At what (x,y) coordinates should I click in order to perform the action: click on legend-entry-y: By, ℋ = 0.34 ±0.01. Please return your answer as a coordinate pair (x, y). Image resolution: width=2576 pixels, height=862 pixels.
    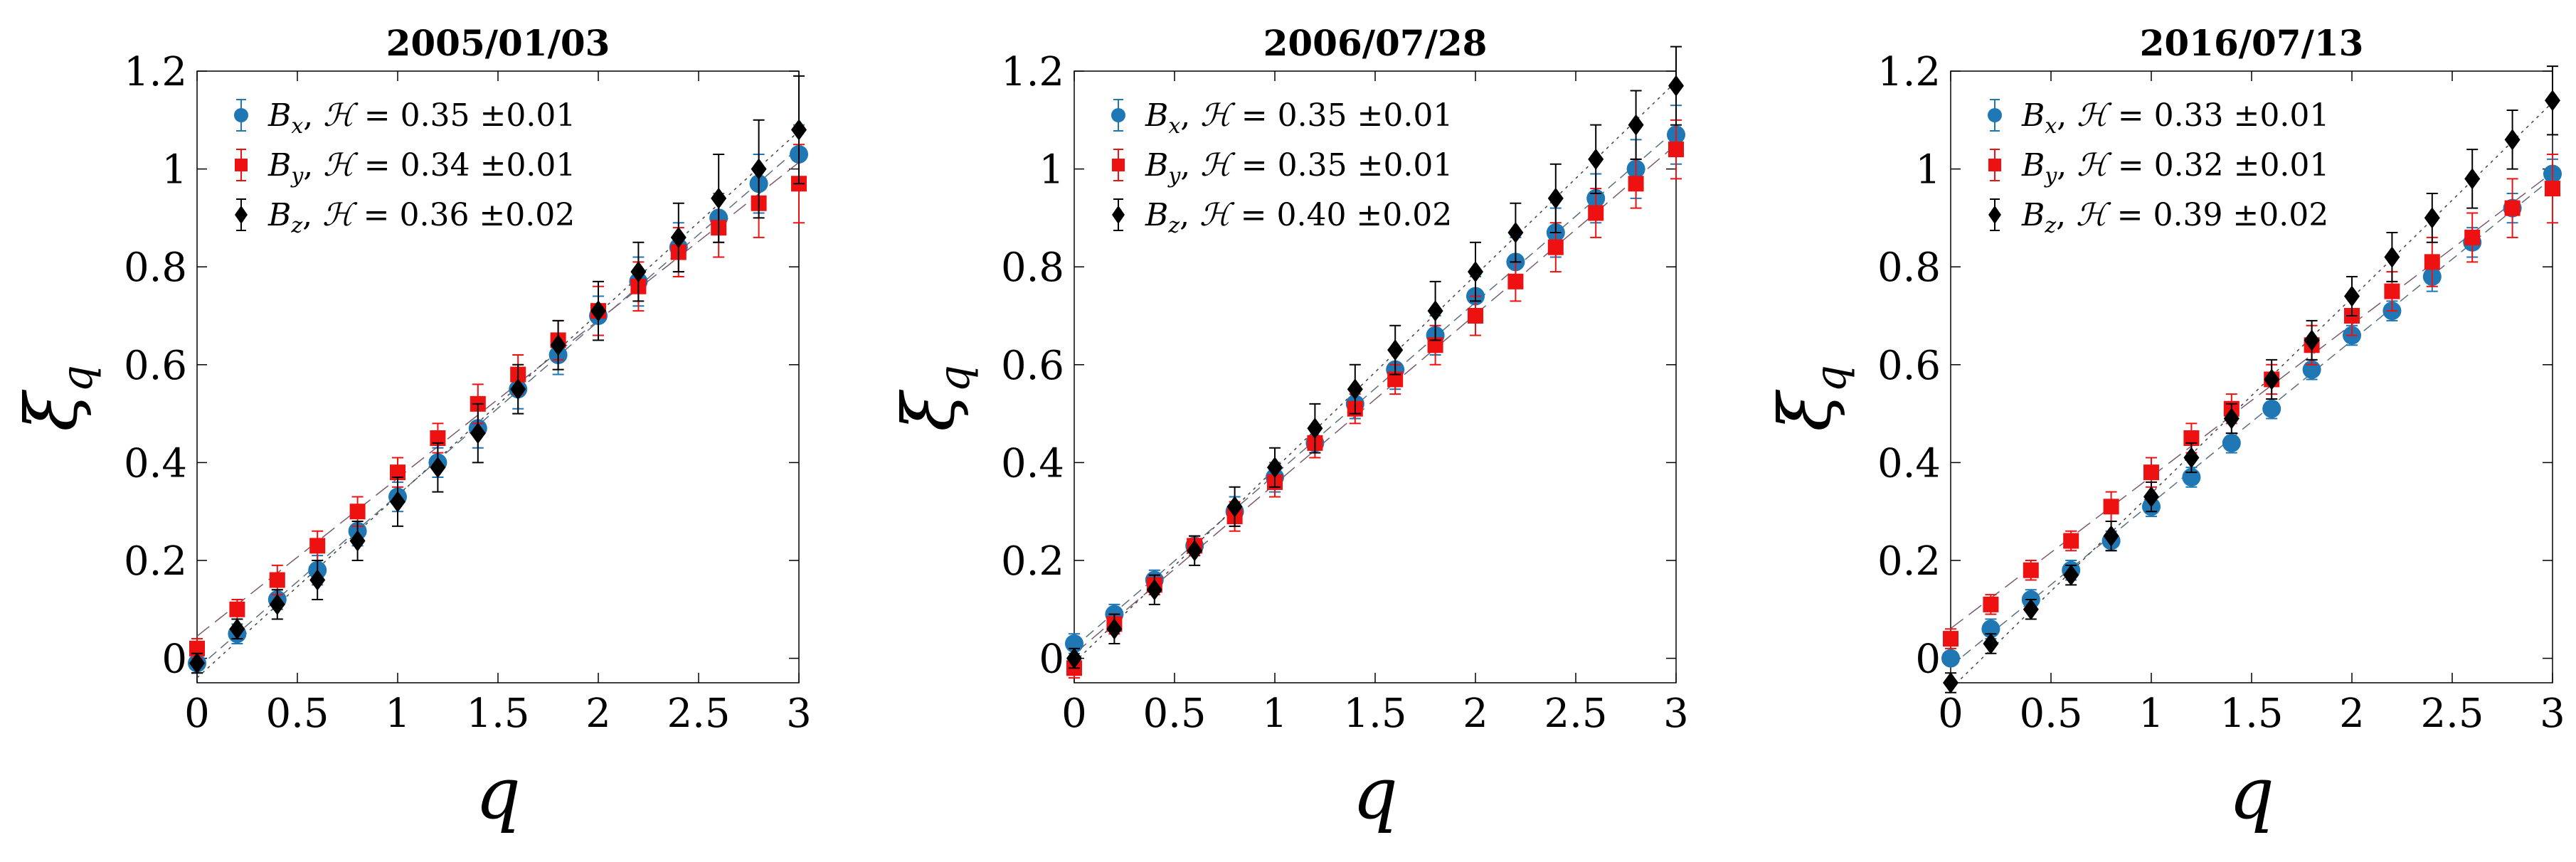
    Looking at the image, I should click on (421, 167).